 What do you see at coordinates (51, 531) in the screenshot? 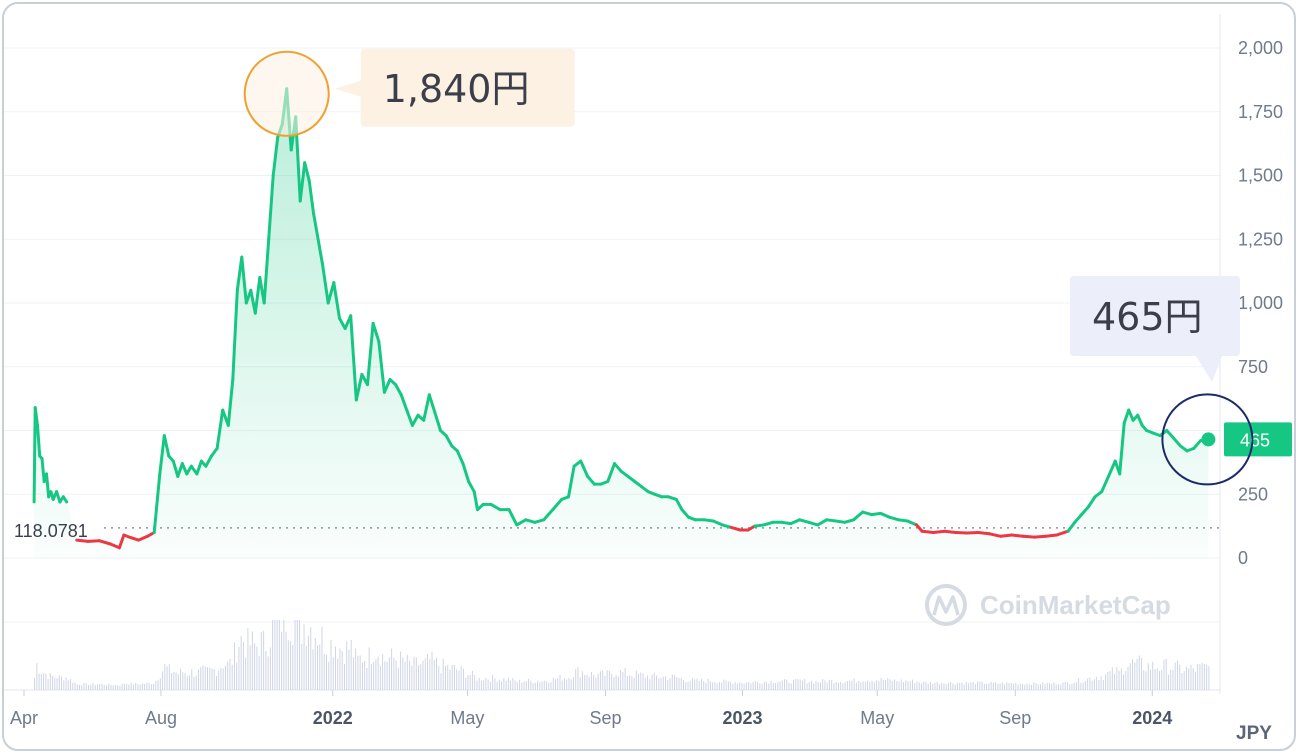
I see `baseline-label: 118.0781` at bounding box center [51, 531].